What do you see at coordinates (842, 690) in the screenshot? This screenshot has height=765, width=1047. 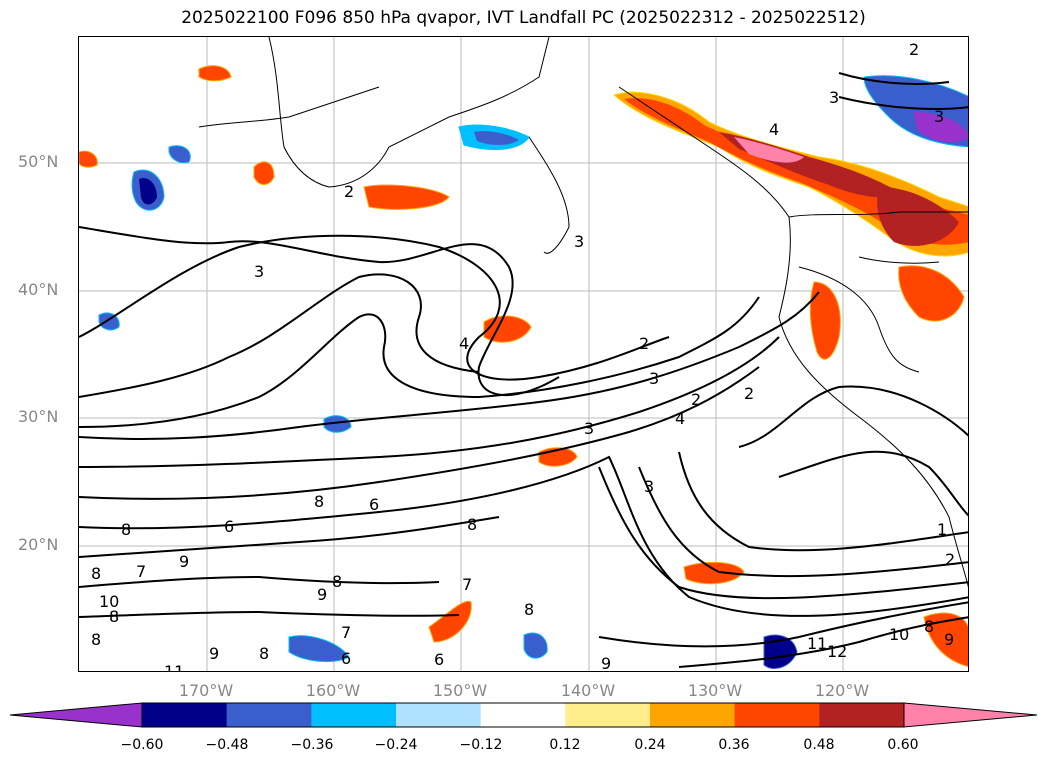 I see `lon-label-120w: 120°W` at bounding box center [842, 690].